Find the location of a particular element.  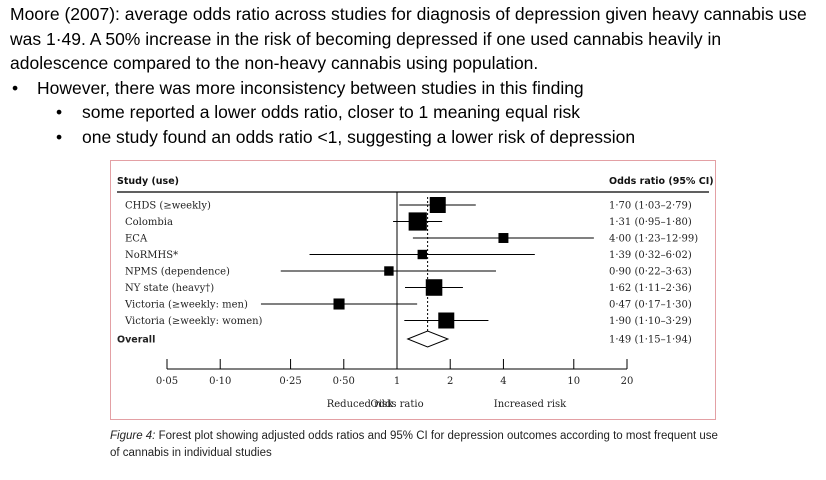

overall-ci-label: 1·49 (1·15–1·94) is located at coordinates (650, 340).